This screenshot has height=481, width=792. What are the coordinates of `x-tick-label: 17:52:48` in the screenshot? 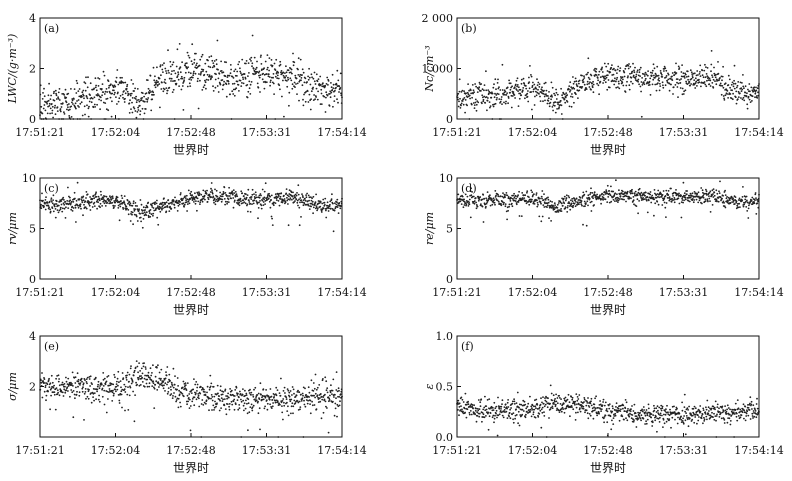 It's located at (607, 132).